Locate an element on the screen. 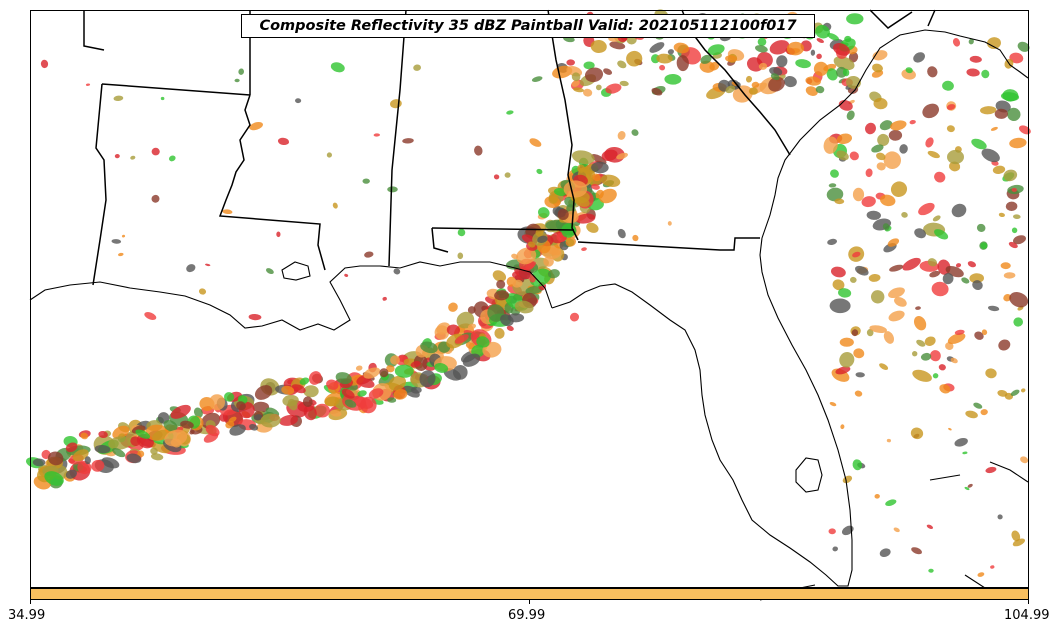 The image size is (1062, 633). border-sc-top is located at coordinates (931, 18).